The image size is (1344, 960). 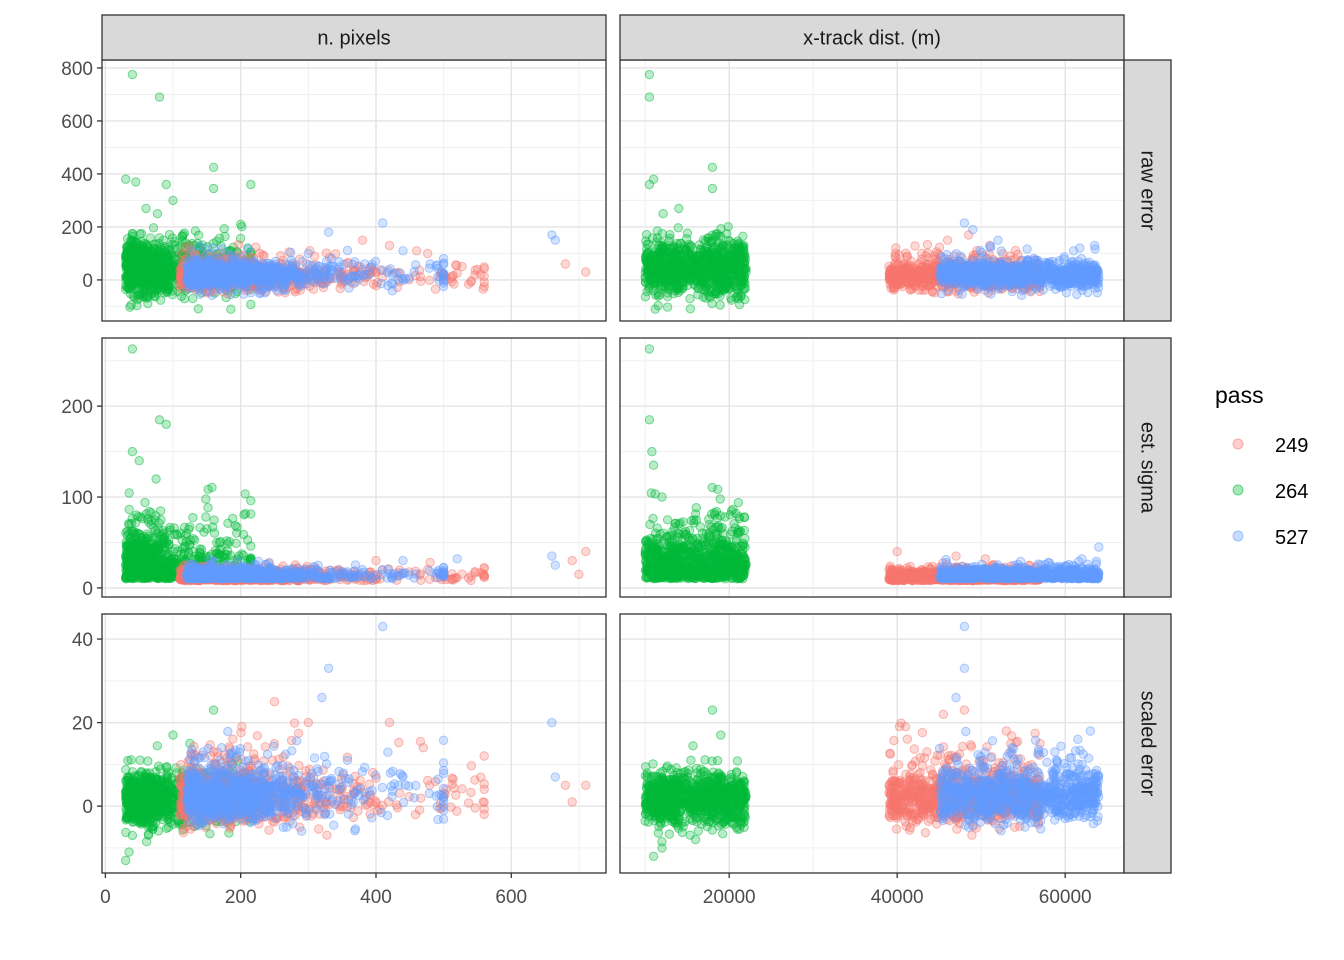 What do you see at coordinates (872, 190) in the screenshot?
I see `panel-raw-error-xtrack` at bounding box center [872, 190].